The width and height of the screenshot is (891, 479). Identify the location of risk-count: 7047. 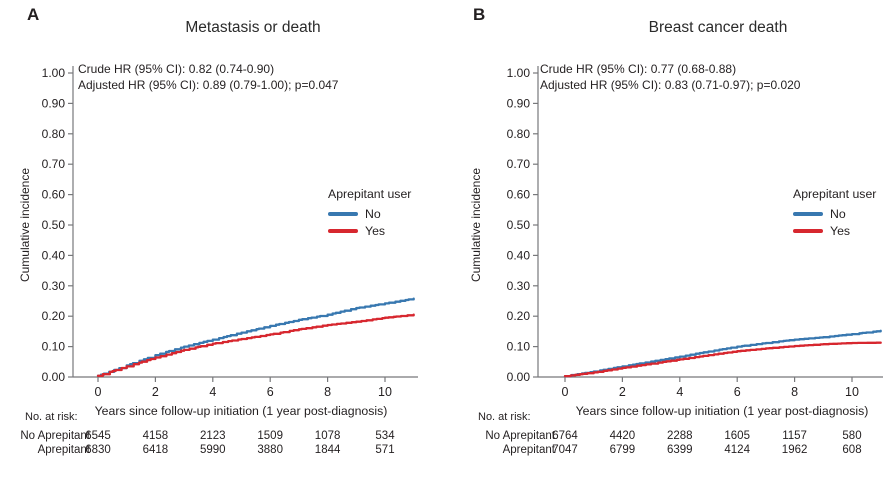
(565, 450).